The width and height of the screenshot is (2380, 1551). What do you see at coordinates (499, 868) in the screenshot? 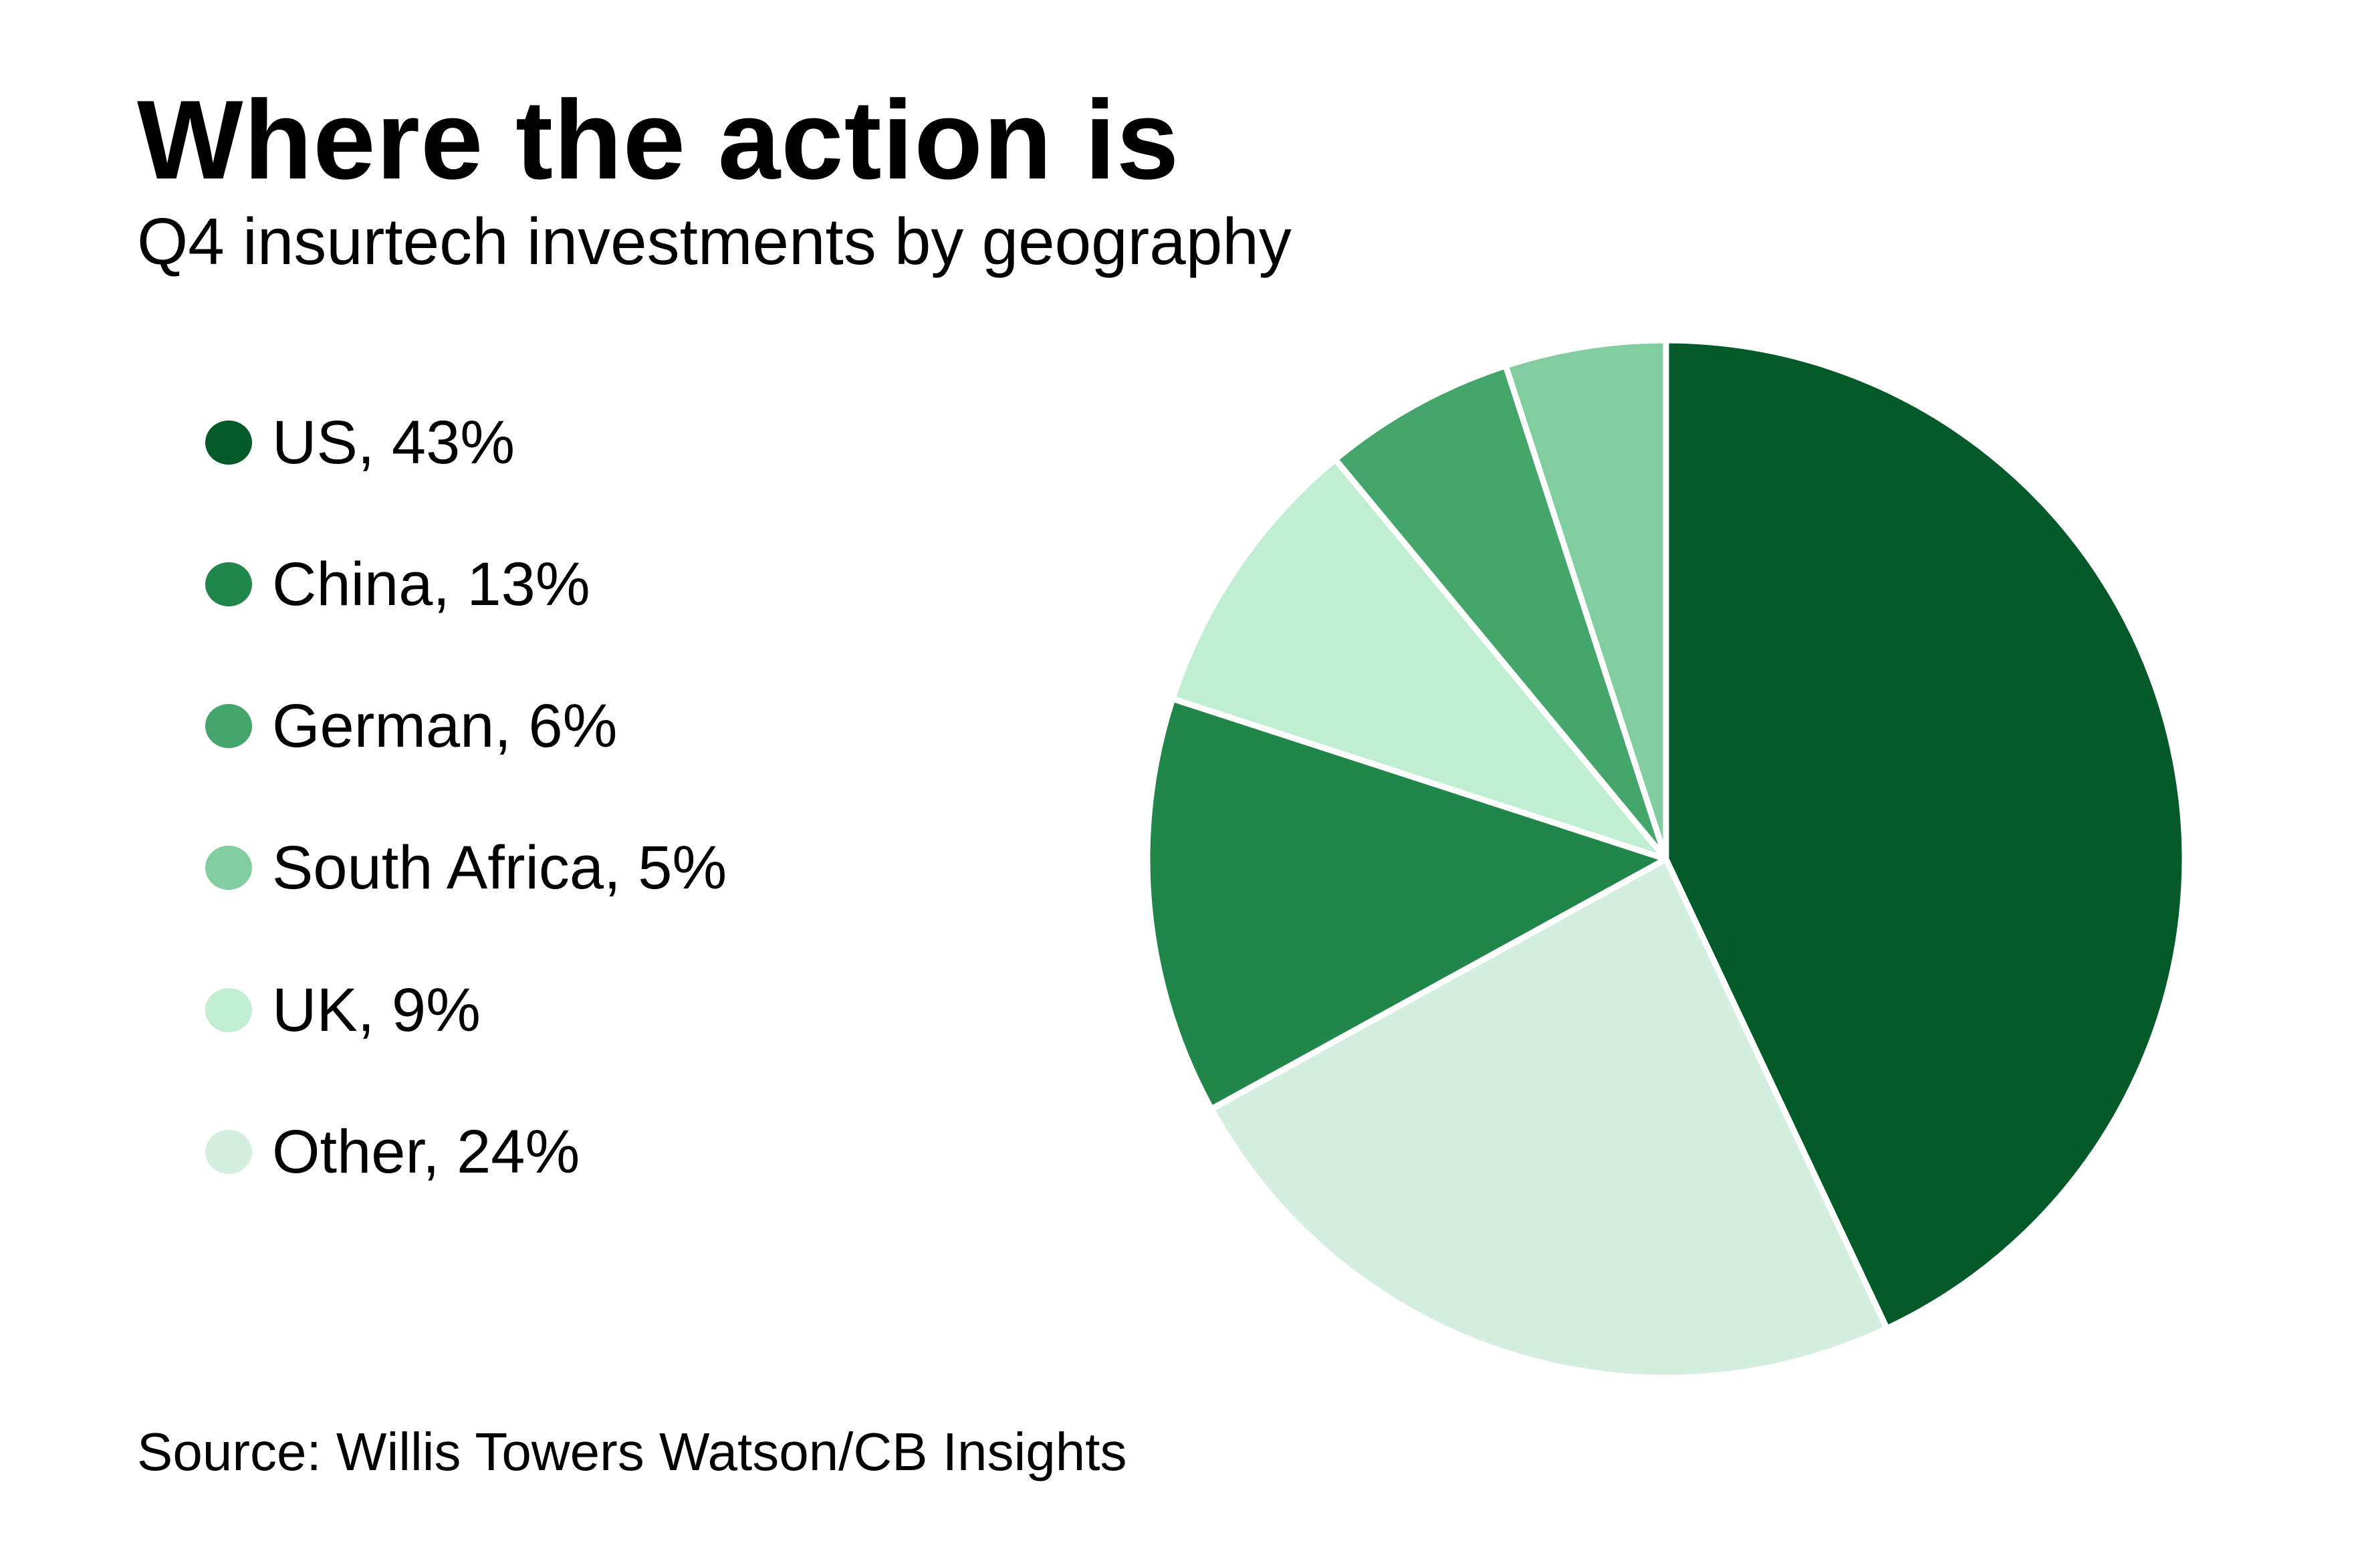
I see `legend-label: South Africa, 5%` at bounding box center [499, 868].